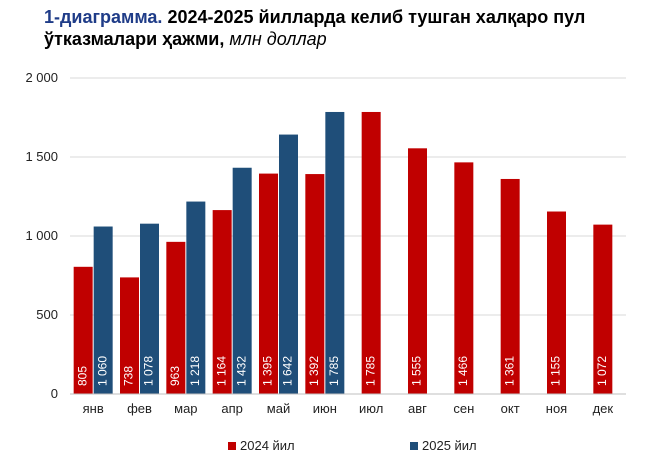 The height and width of the screenshot is (464, 659). I want to click on data-label: 1 395, so click(268, 371).